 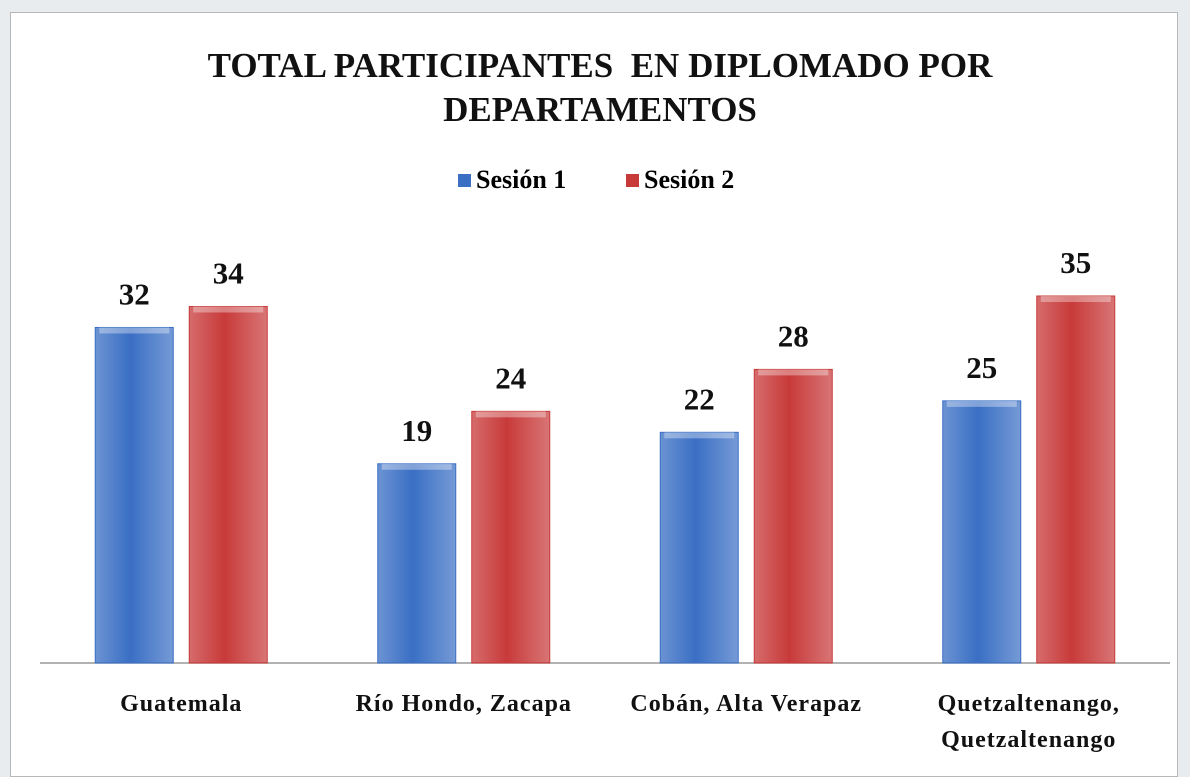 I want to click on data-label: 28, so click(x=793, y=336).